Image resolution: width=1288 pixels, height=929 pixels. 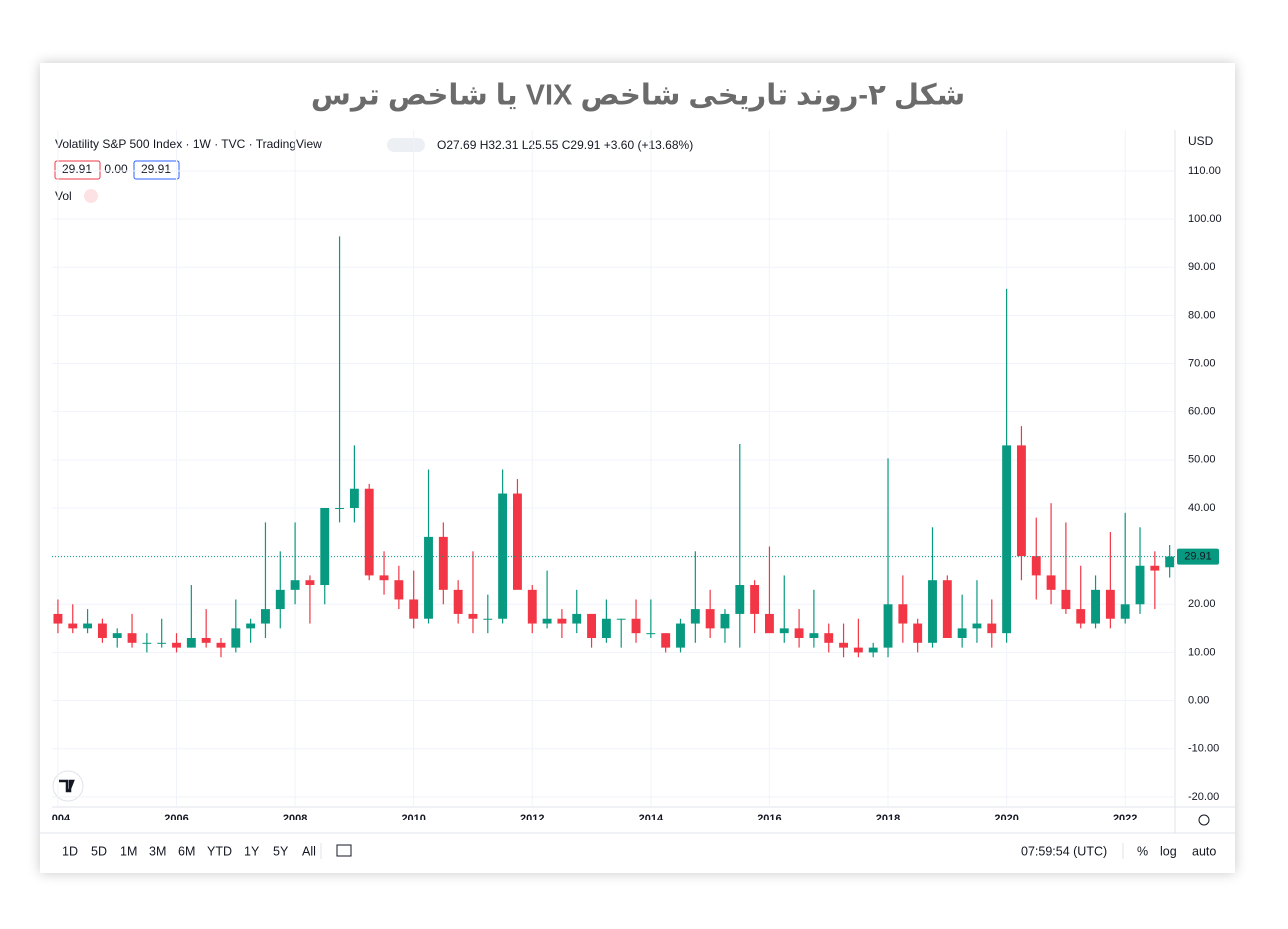 What do you see at coordinates (769, 819) in the screenshot?
I see `x-tick-label: 2016` at bounding box center [769, 819].